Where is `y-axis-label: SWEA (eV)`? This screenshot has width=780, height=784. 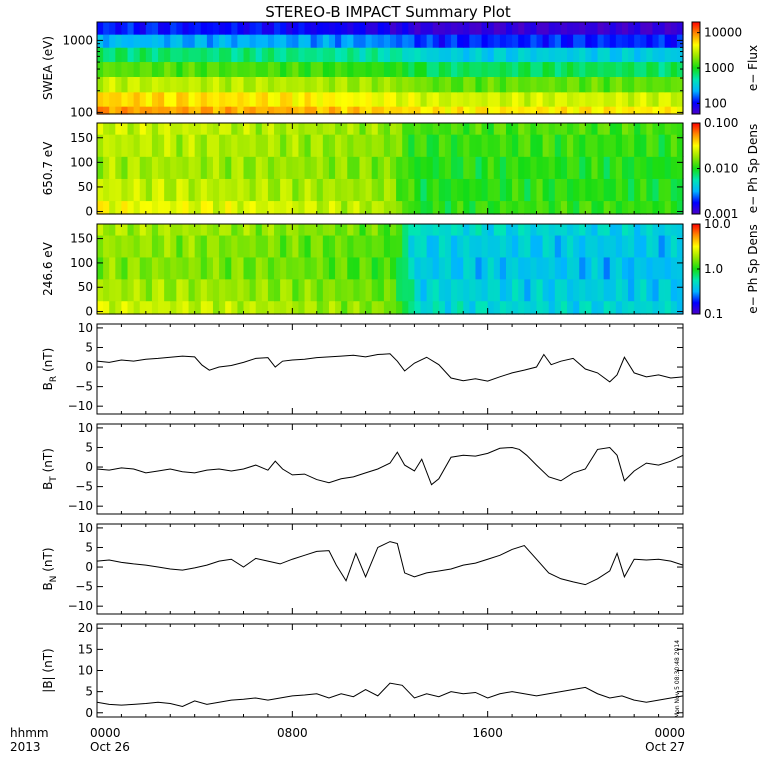
y-axis-label: SWEA (eV) is located at coordinates (48, 68).